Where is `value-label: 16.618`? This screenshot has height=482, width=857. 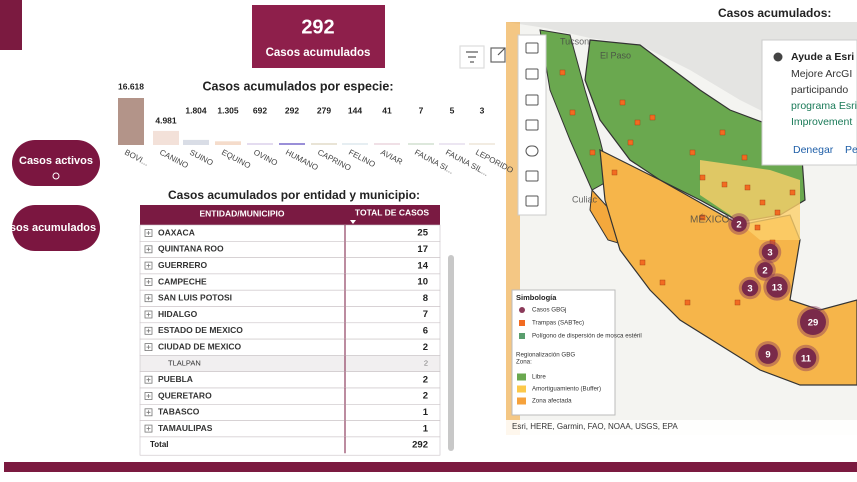 value-label: 16.618 is located at coordinates (131, 86).